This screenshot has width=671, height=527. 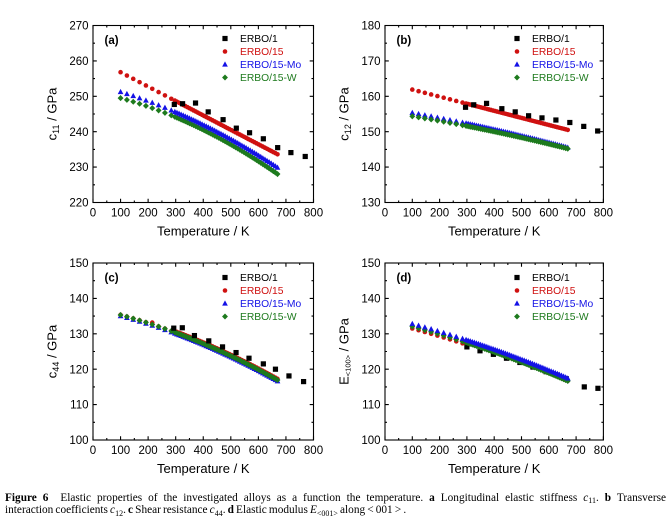 What do you see at coordinates (53, 351) in the screenshot?
I see `svg-text: c44 / GPa` at bounding box center [53, 351].